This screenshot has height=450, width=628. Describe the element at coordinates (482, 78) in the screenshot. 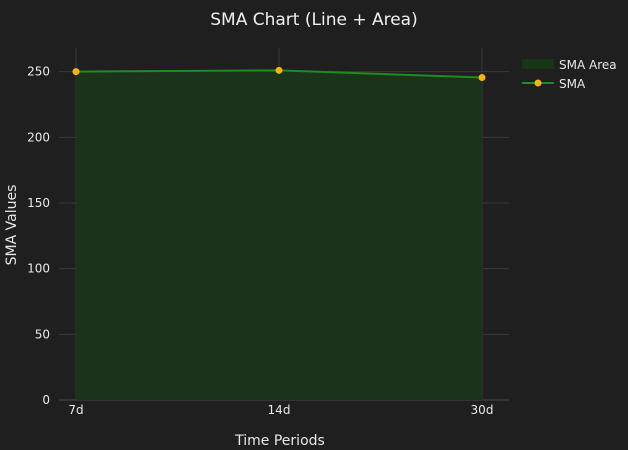

I see `sma-point-30d` at that location.